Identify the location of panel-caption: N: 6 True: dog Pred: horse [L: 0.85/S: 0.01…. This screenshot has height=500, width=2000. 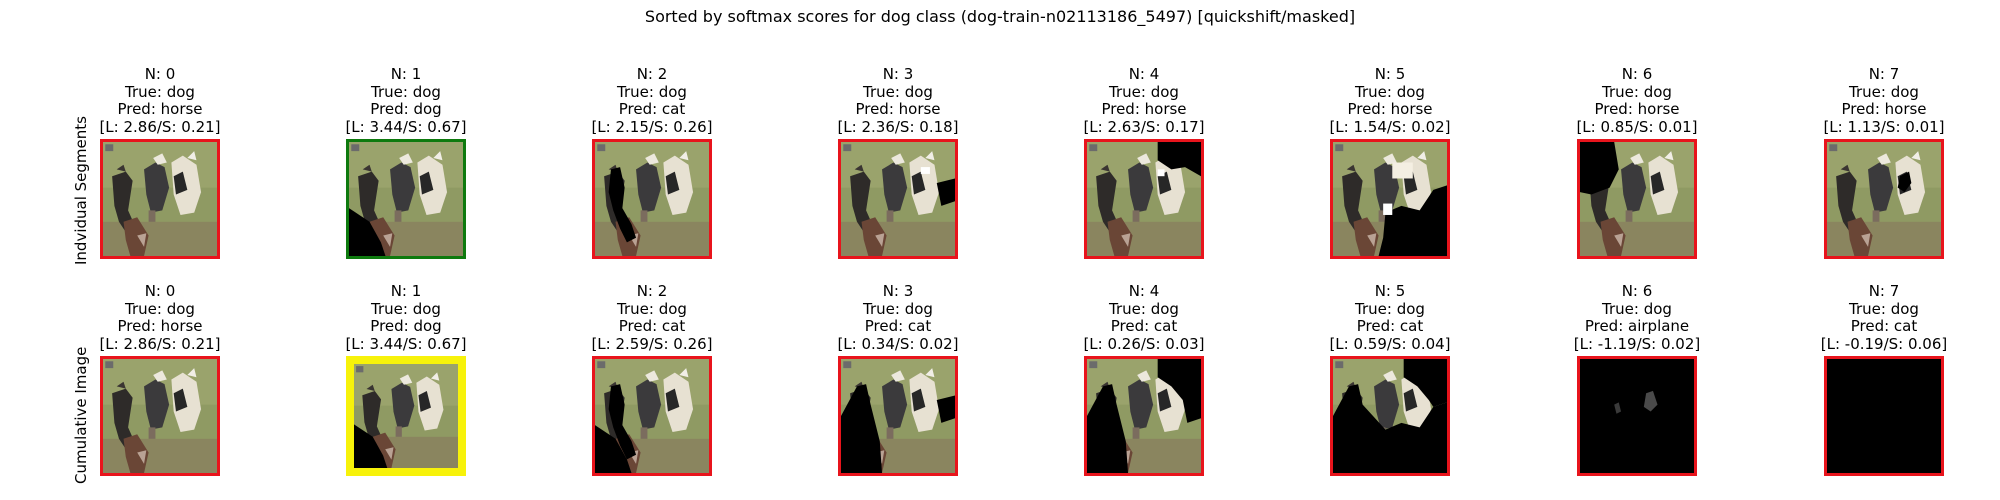
(1637, 100).